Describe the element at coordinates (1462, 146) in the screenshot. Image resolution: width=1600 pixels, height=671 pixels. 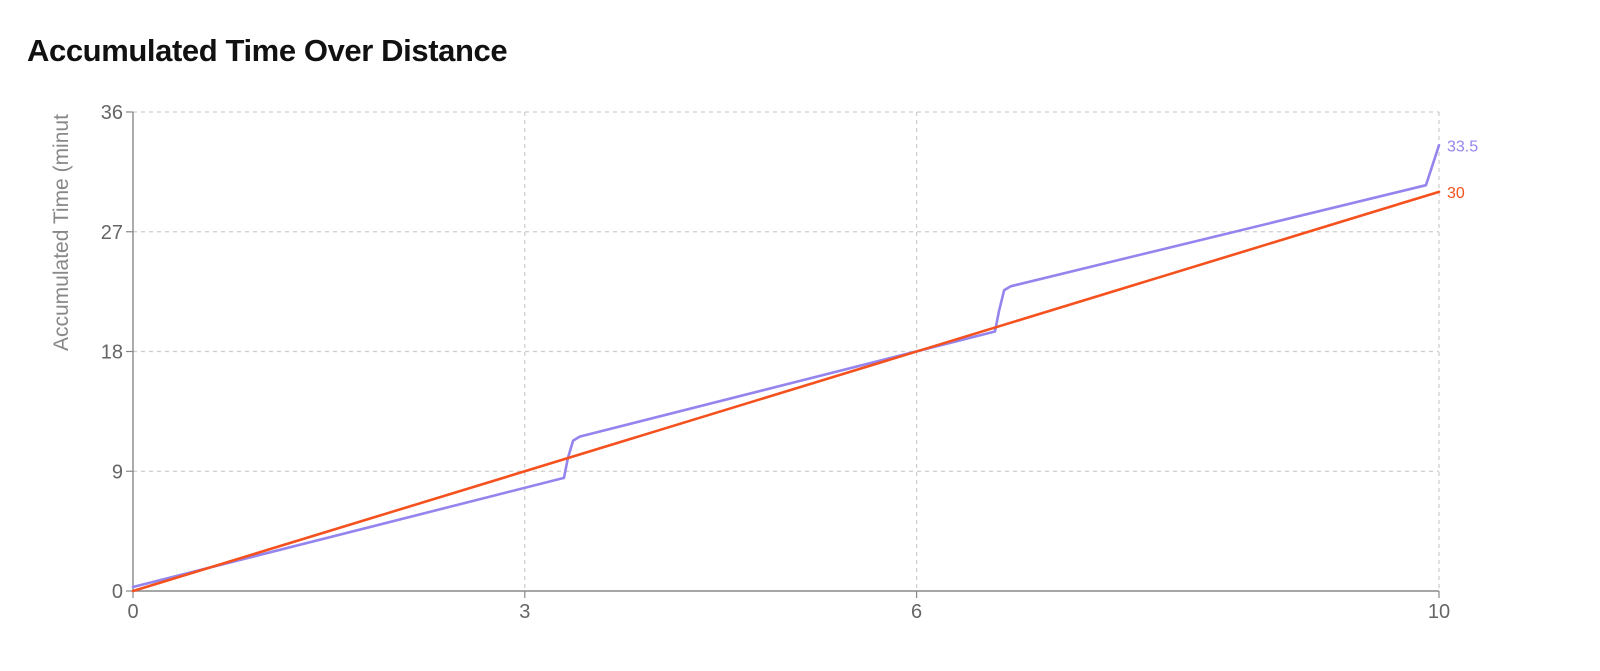
I see `end-label-actual: 33.5` at that location.